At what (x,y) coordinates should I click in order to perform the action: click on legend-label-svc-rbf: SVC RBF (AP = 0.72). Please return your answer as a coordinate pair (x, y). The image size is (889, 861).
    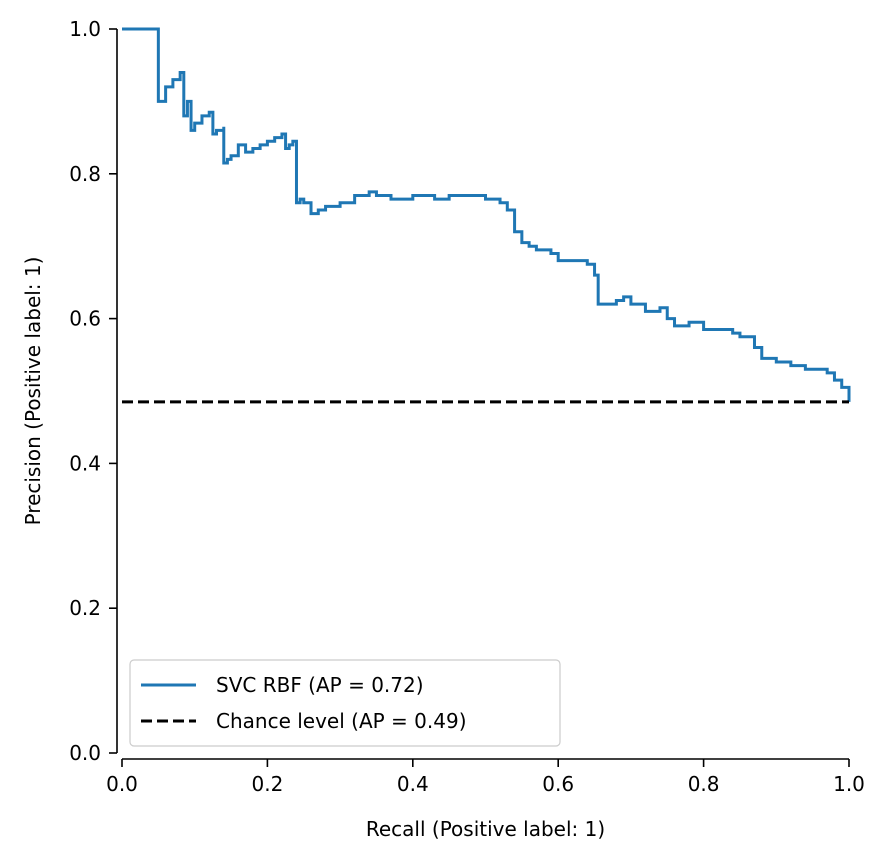
    Looking at the image, I should click on (320, 685).